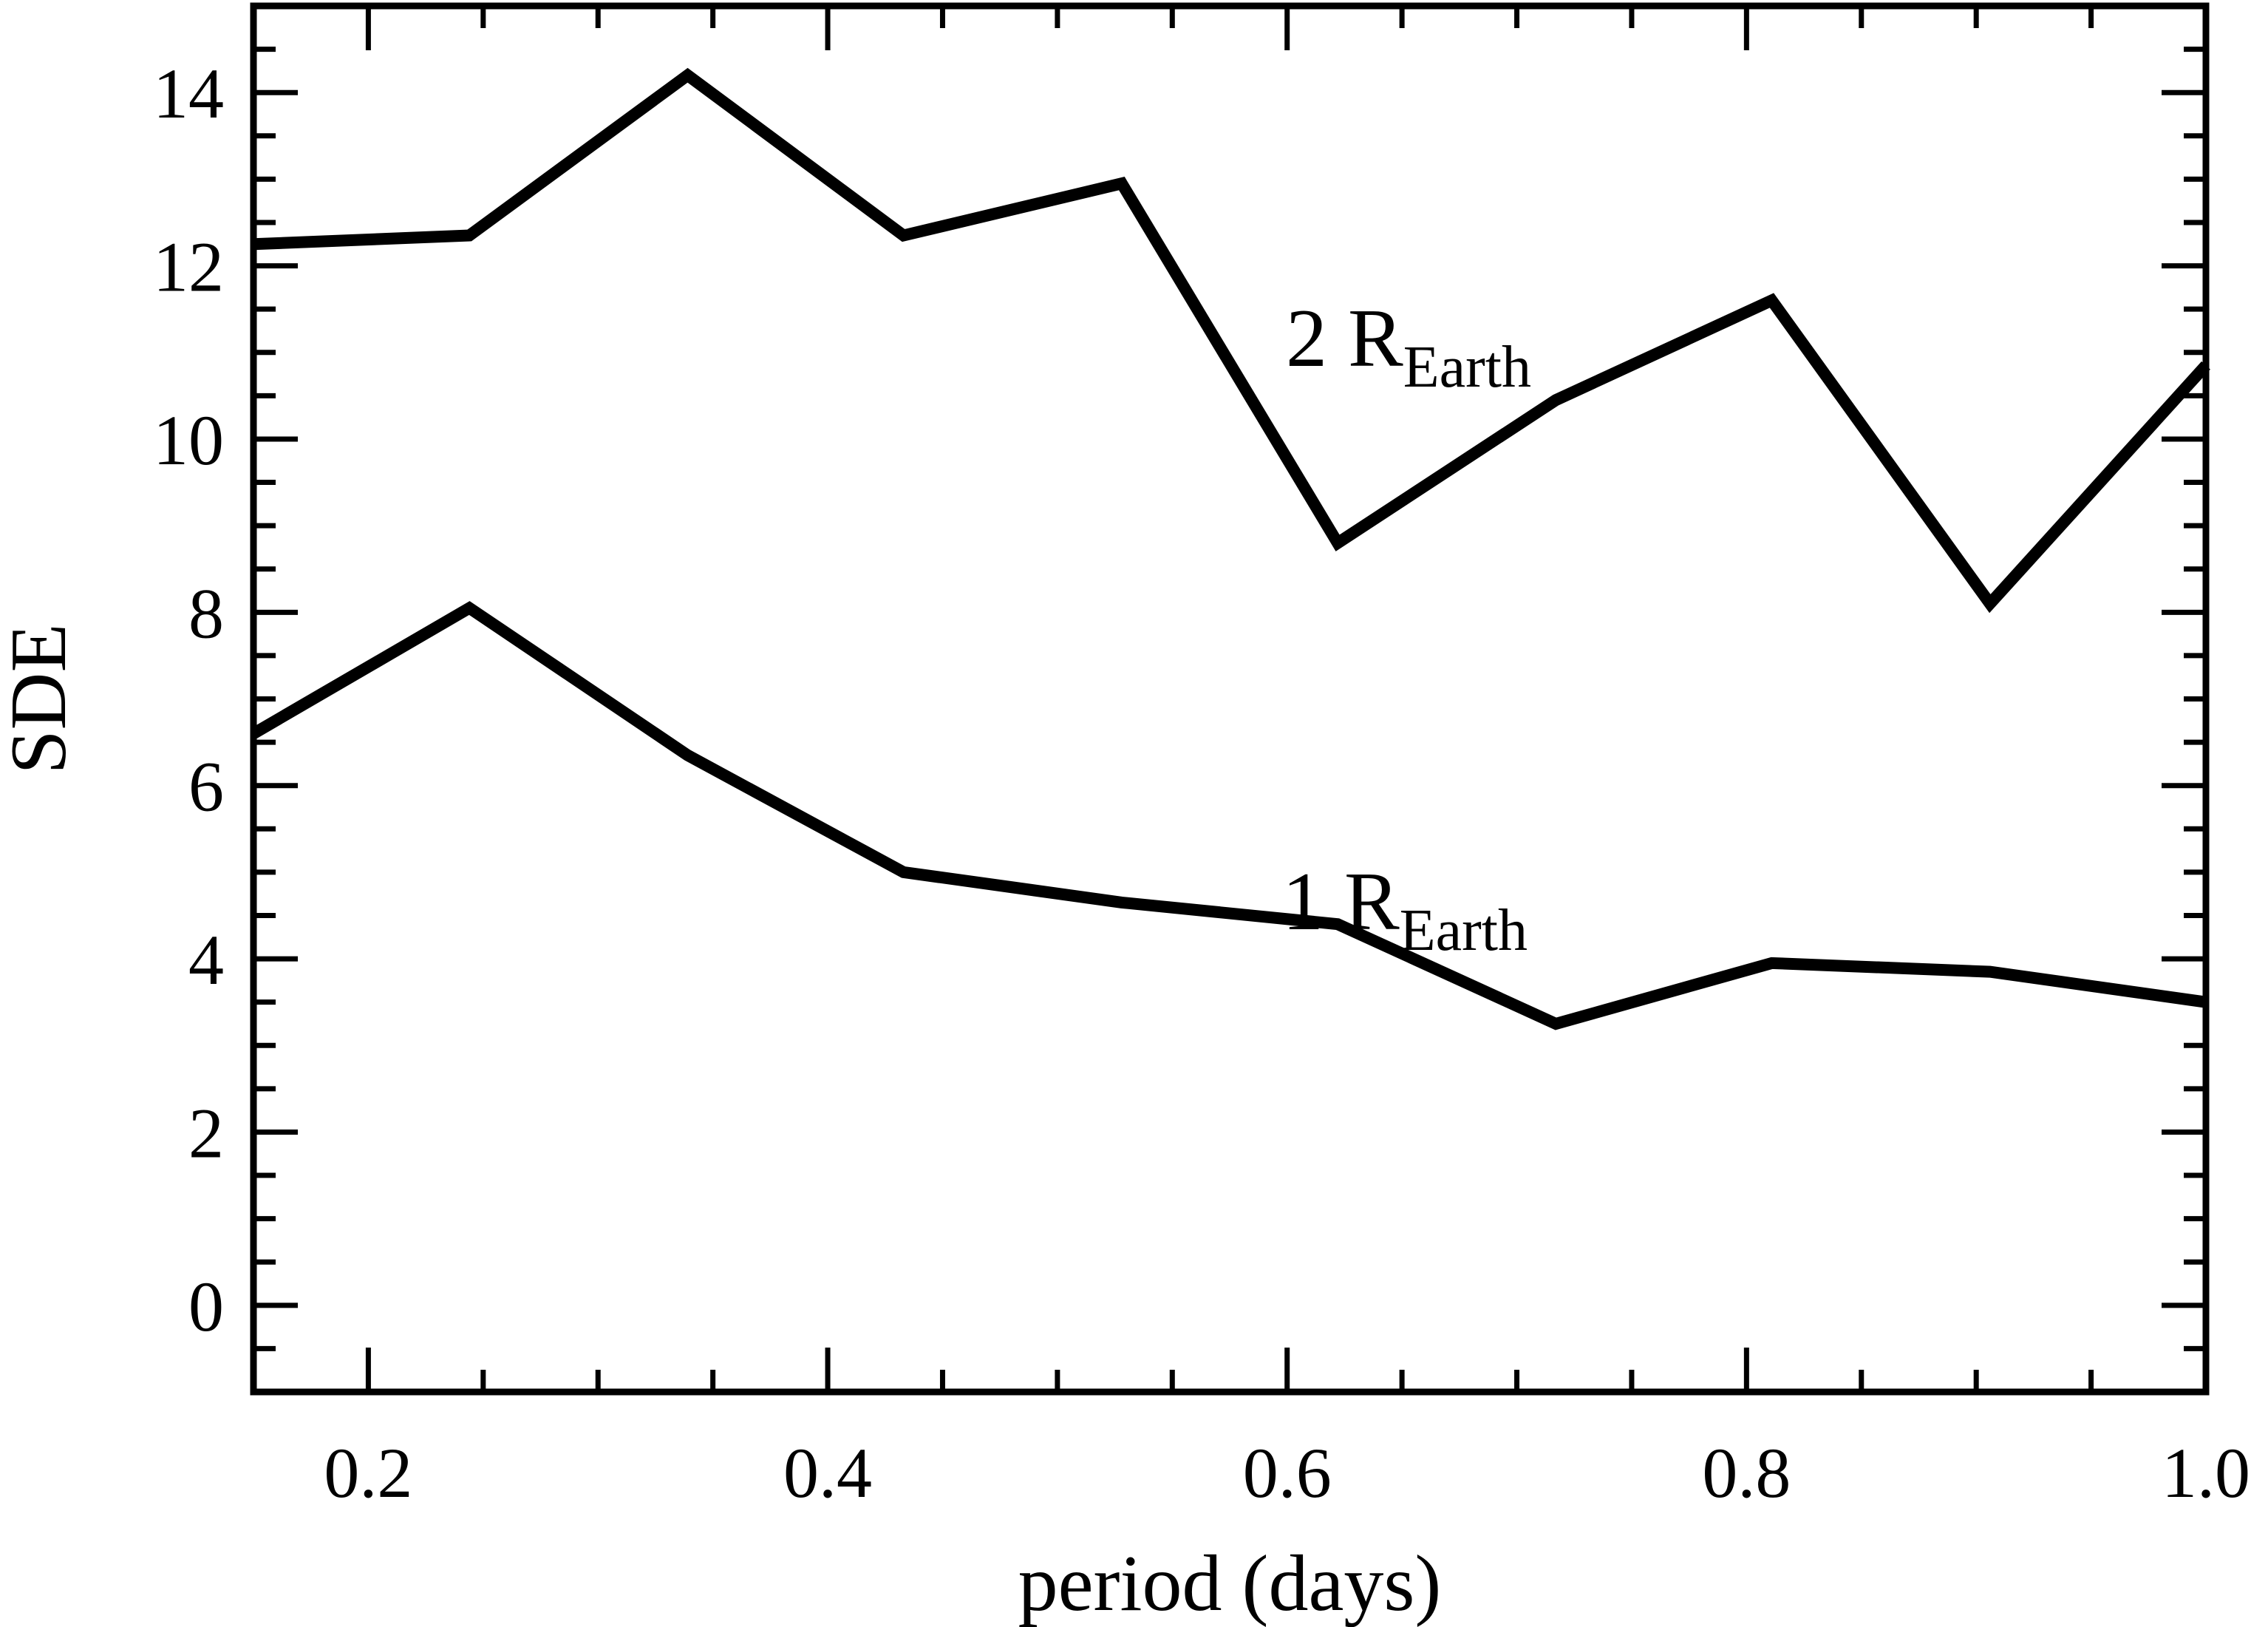  Describe the element at coordinates (1230, 1583) in the screenshot. I see `x-axis-title: period (days)` at that location.